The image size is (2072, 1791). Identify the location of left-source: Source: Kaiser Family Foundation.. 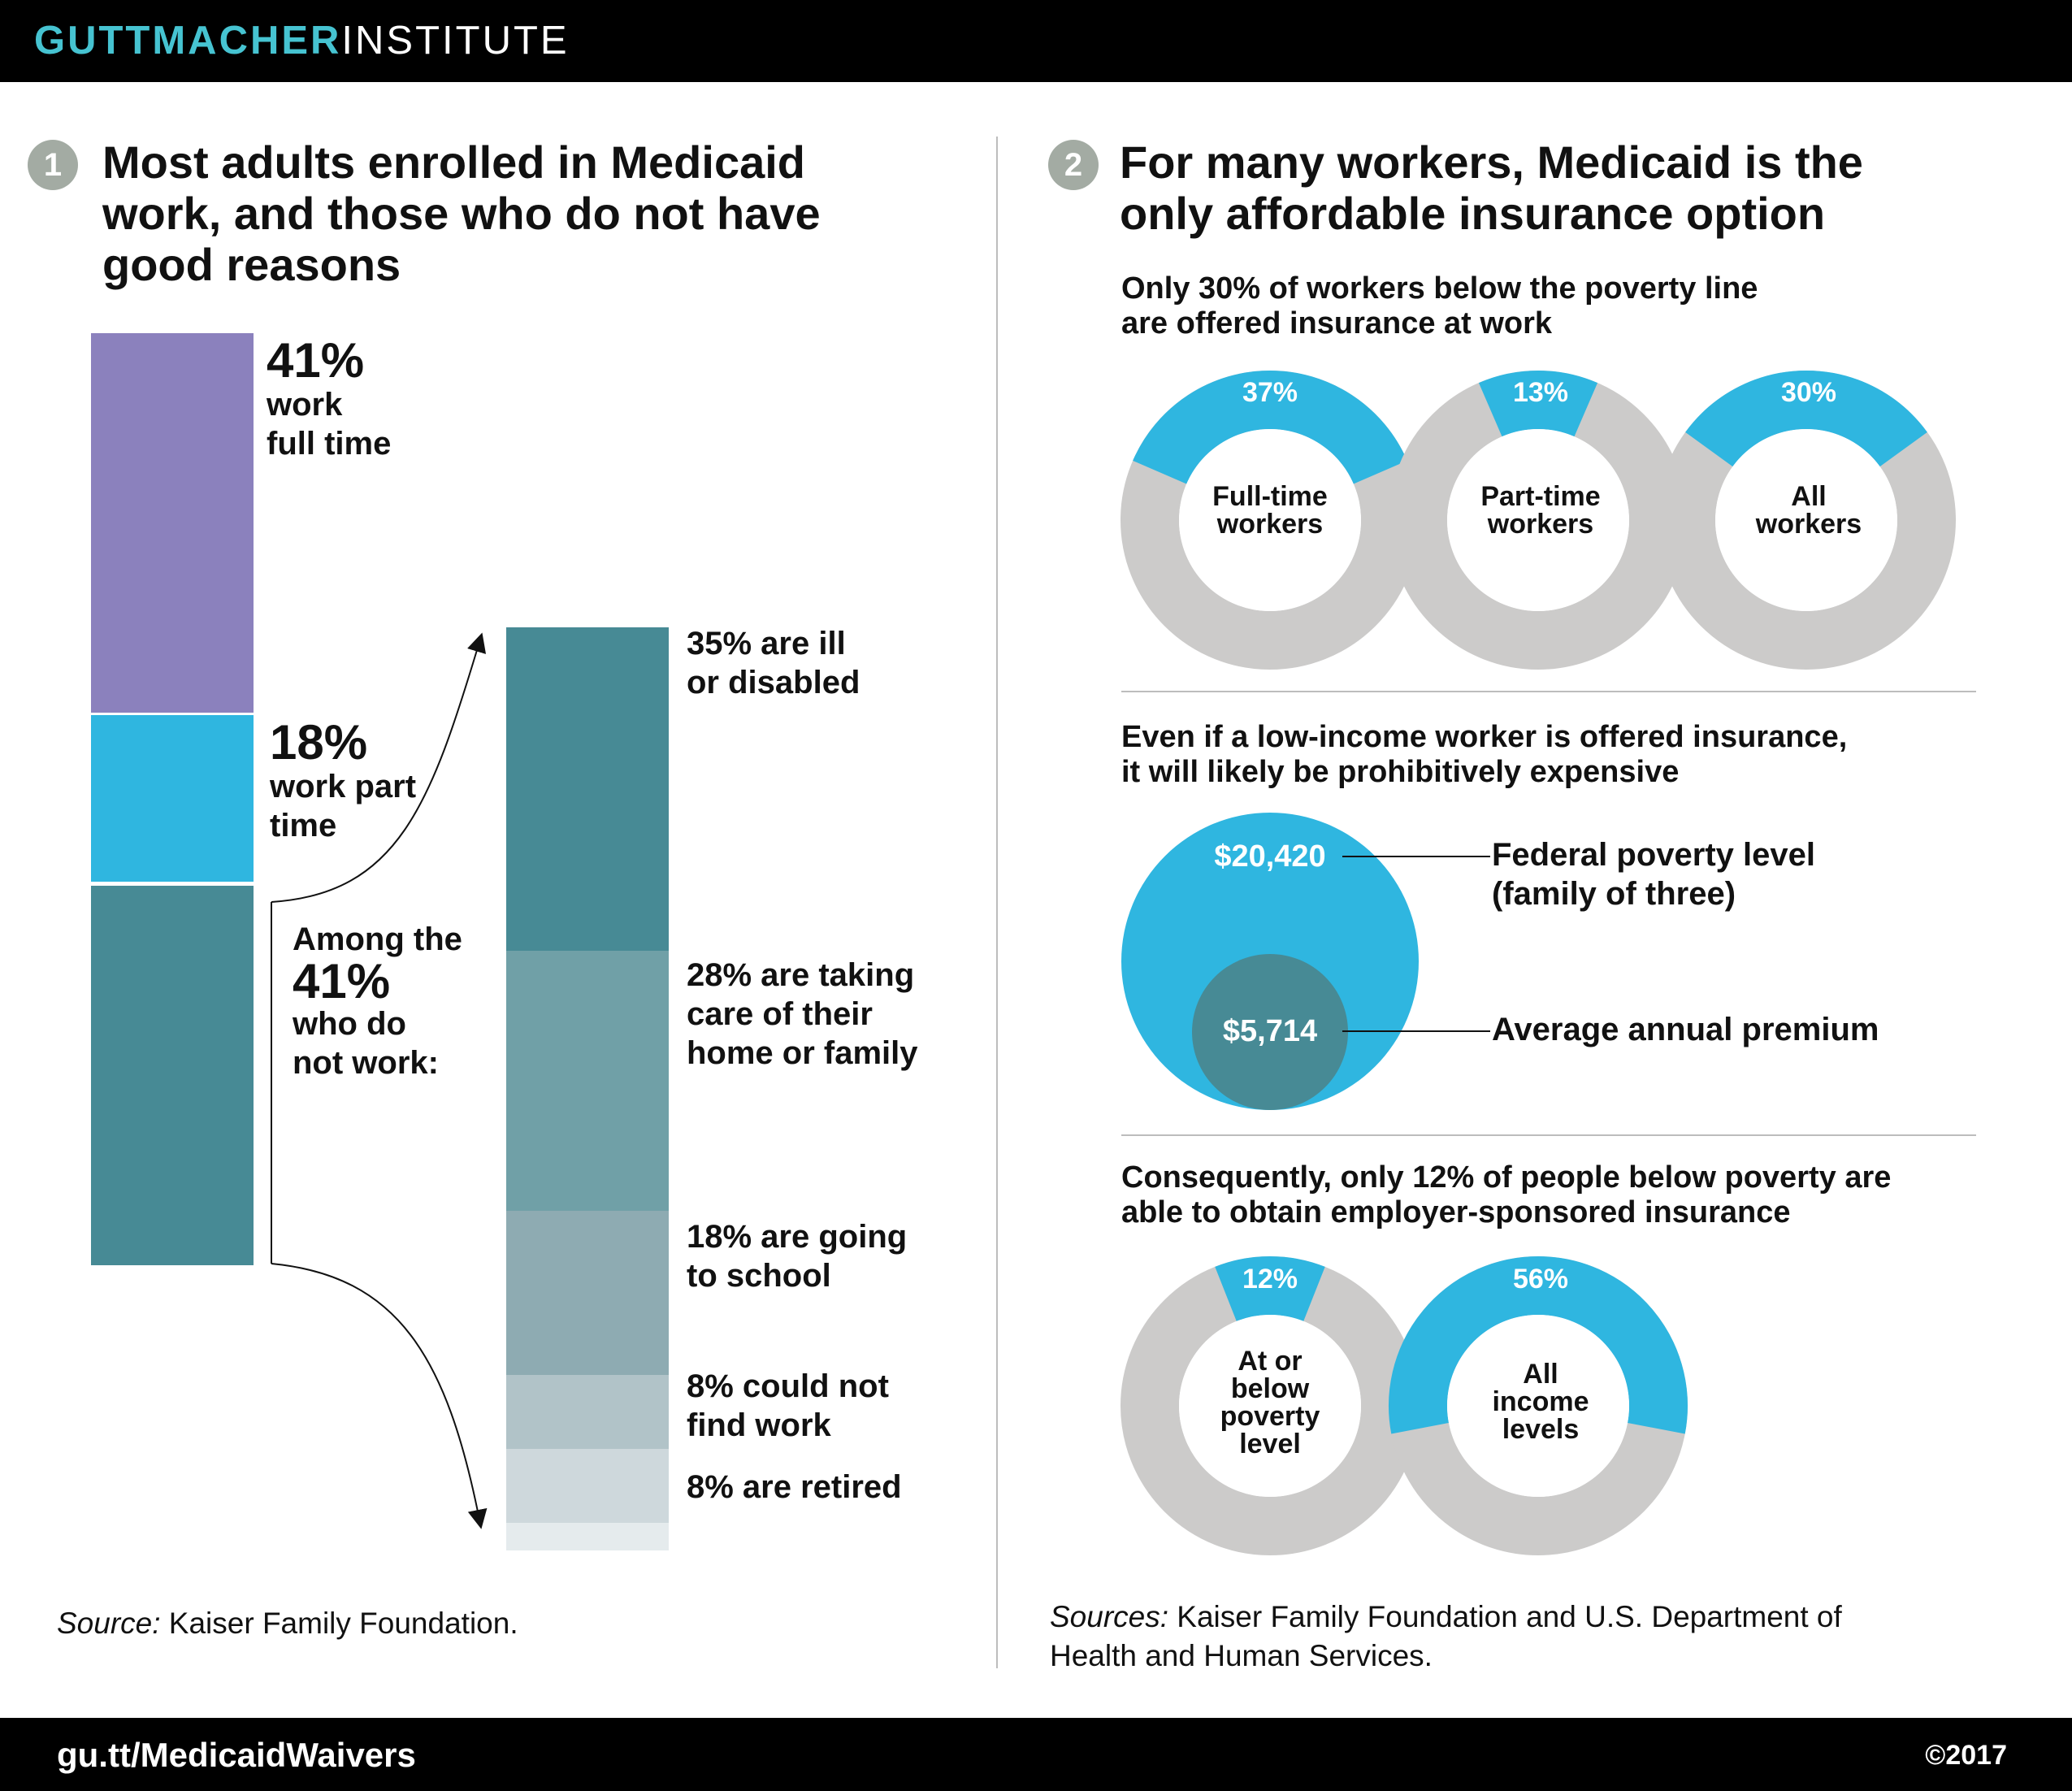
(287, 1624).